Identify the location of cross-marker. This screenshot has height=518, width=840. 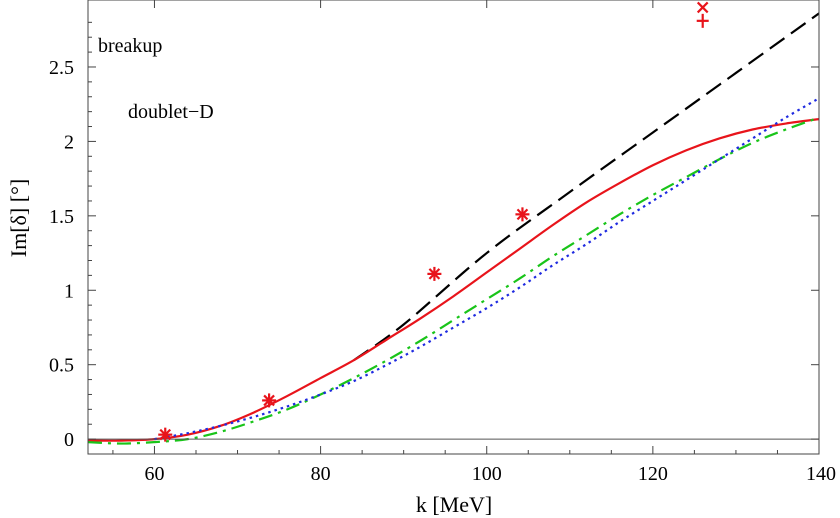
(702, 7).